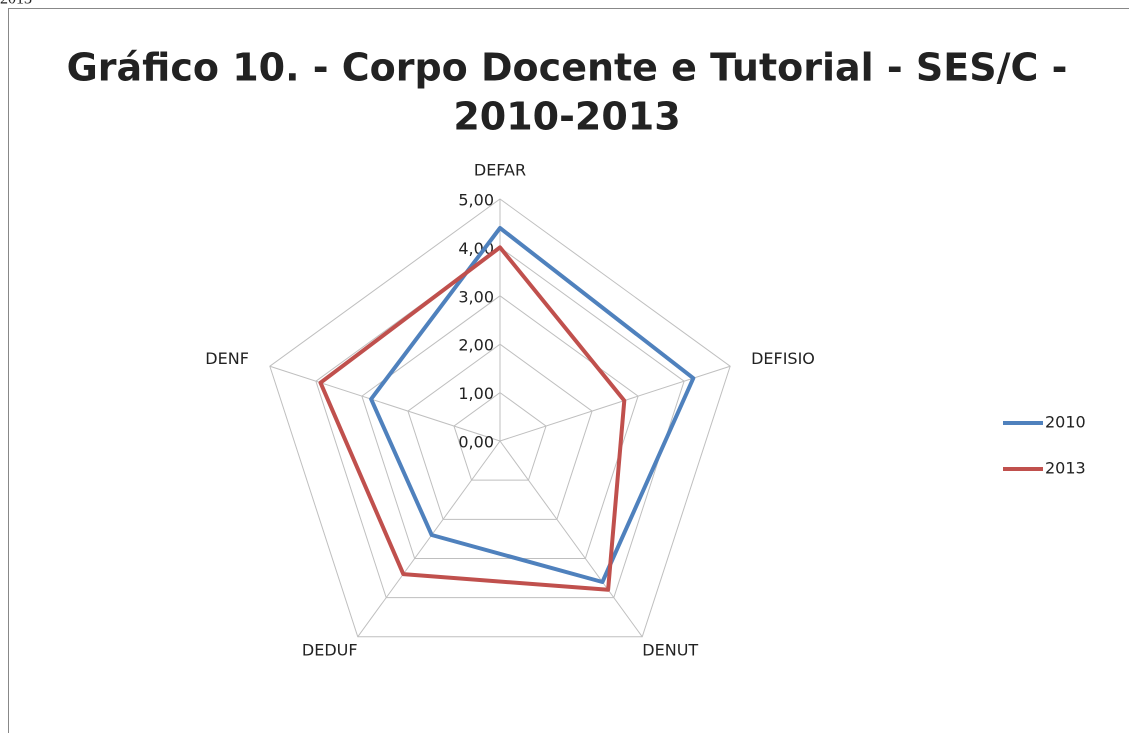 Image resolution: width=1129 pixels, height=733 pixels. Describe the element at coordinates (476, 296) in the screenshot. I see `y-tick-label: 3,00` at that location.